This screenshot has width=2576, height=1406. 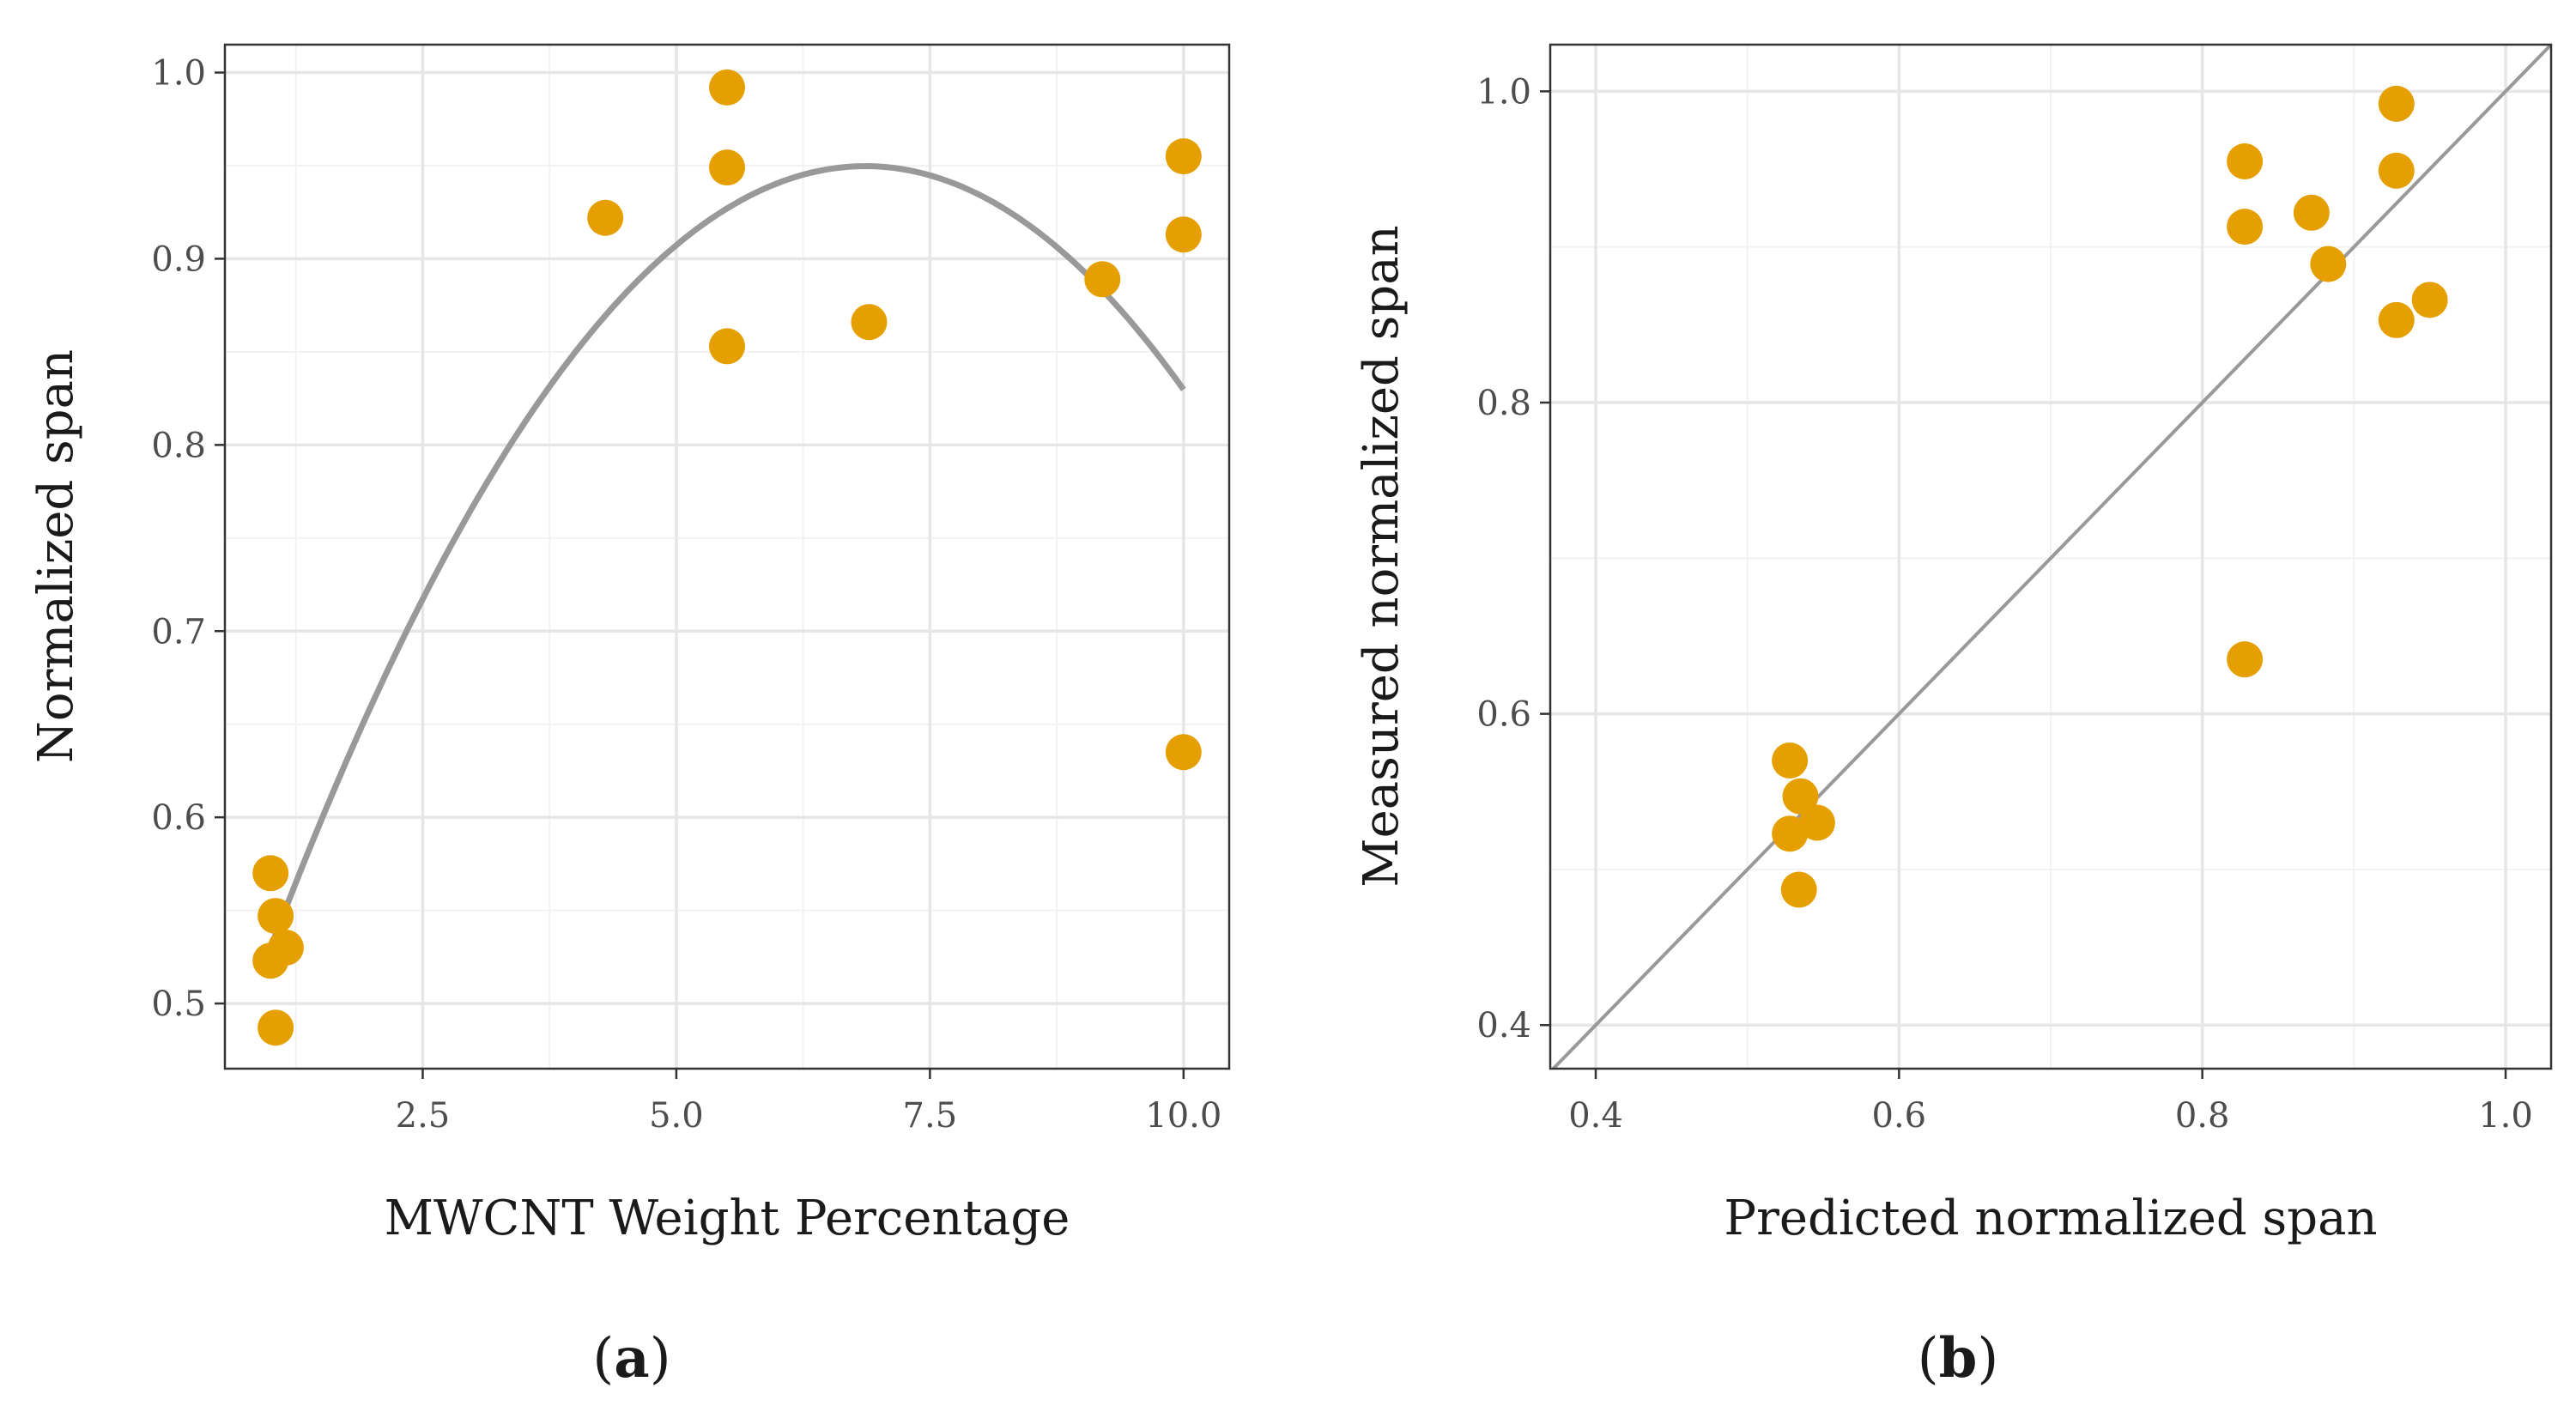 What do you see at coordinates (930, 1116) in the screenshot?
I see `panel-a-xtick-label: 7.5` at bounding box center [930, 1116].